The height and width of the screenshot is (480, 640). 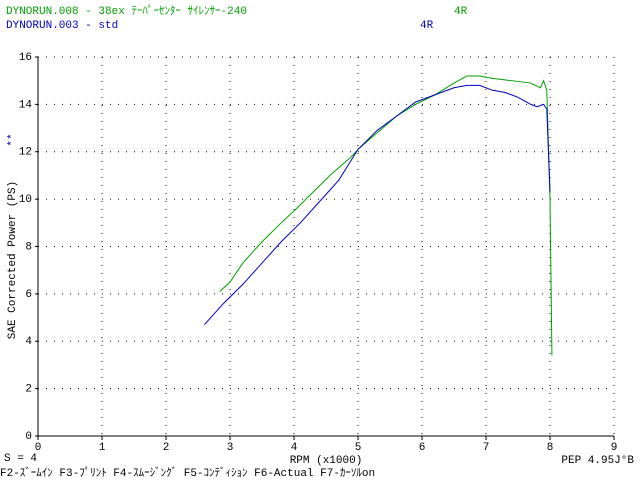 I want to click on x-tick-label: 0, so click(x=38, y=448).